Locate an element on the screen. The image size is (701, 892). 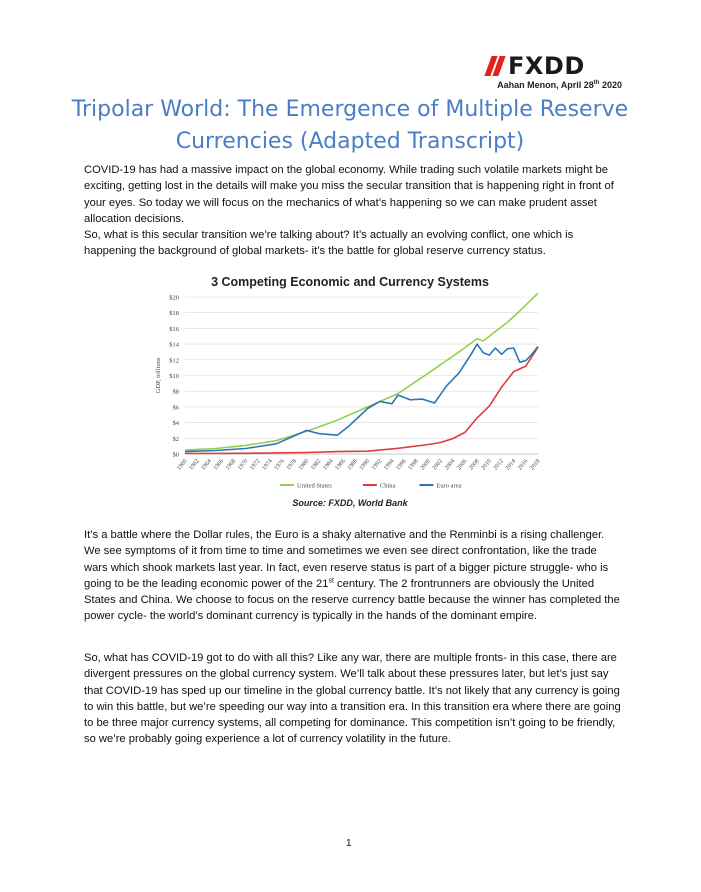
x-tick-label: 2018 is located at coordinates (535, 464).